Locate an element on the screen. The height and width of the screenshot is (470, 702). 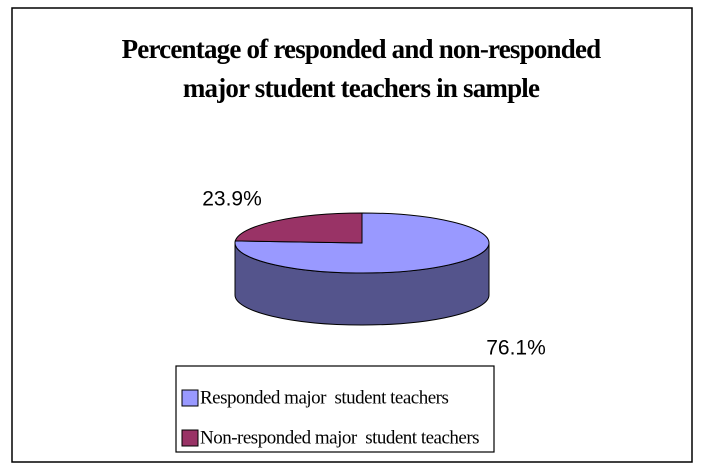
legend-label: Non-responded major student teachers is located at coordinates (339, 437).